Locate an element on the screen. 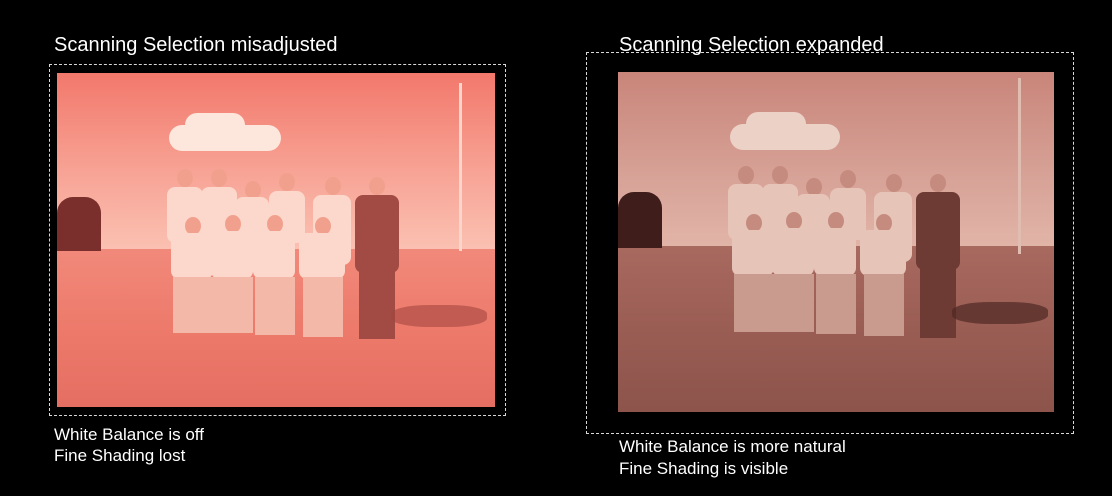  right-caption-white-balance: White Balance is more natural is located at coordinates (732, 446).